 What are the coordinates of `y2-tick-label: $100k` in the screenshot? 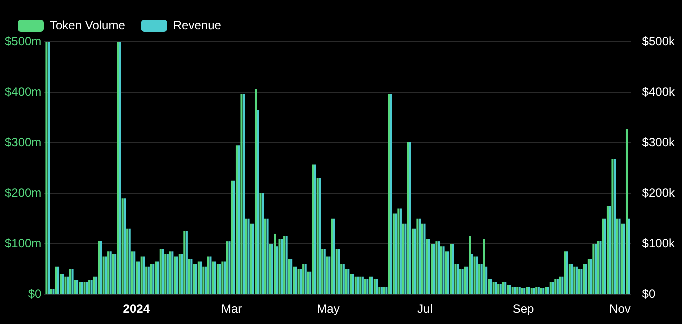 It's located at (659, 243).